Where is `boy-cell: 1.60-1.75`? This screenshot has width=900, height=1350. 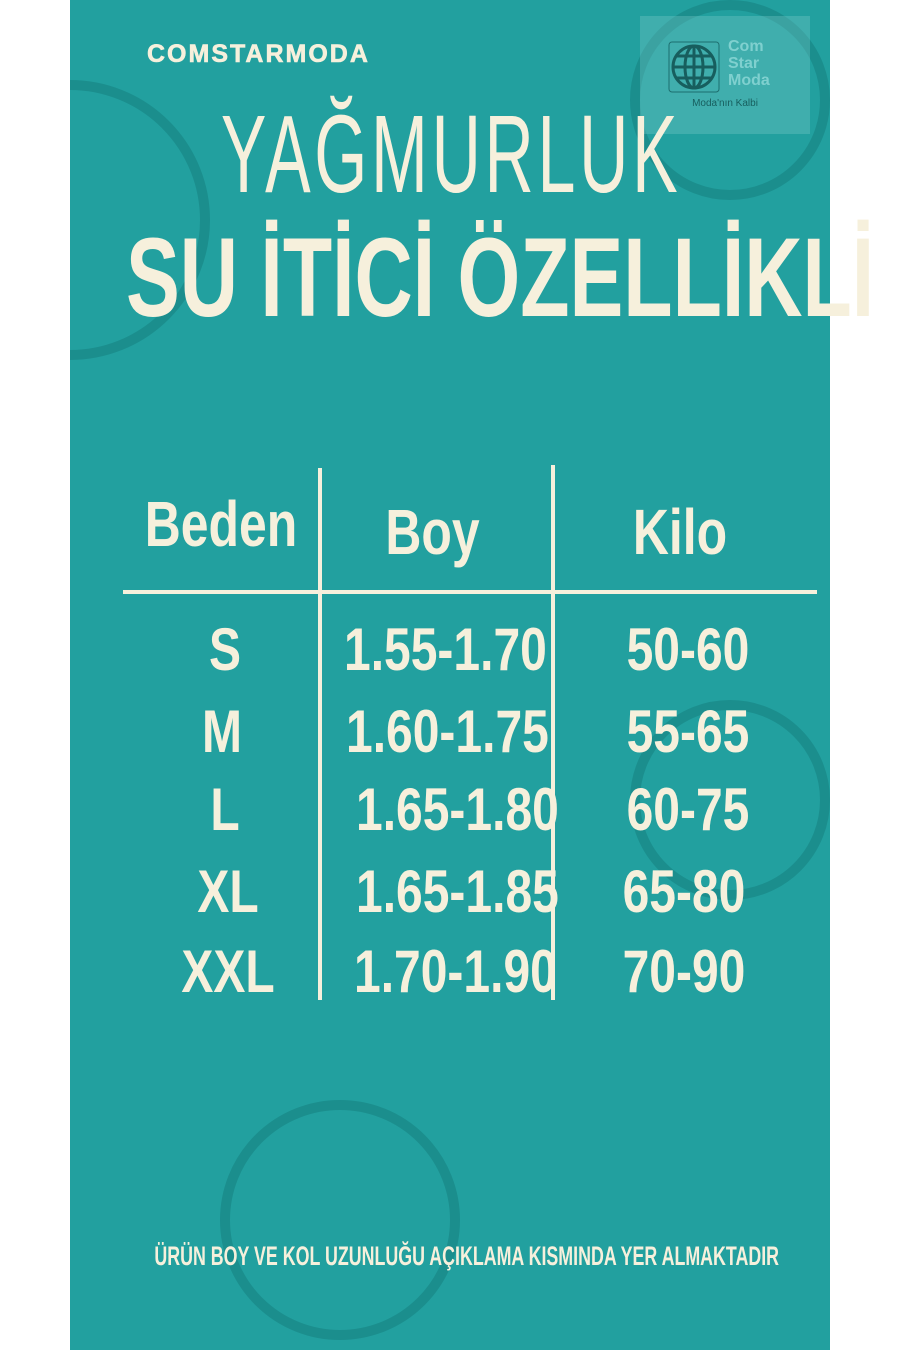
boy-cell: 1.60-1.75 is located at coordinates (447, 731).